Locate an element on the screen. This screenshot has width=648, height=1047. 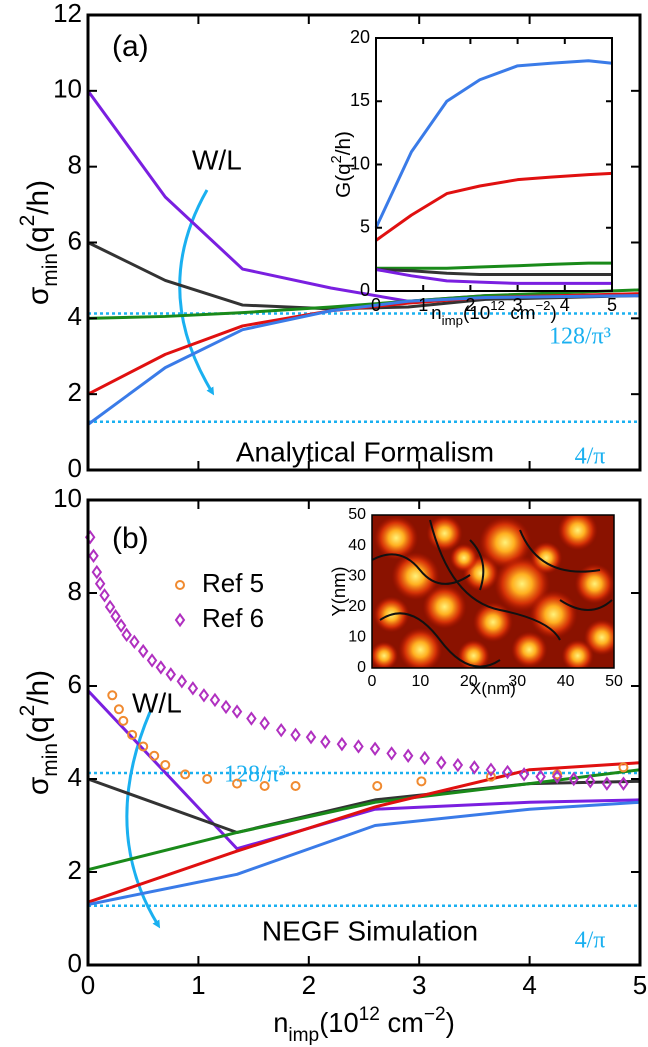
y-tick-label: 2 is located at coordinates (75, 870).